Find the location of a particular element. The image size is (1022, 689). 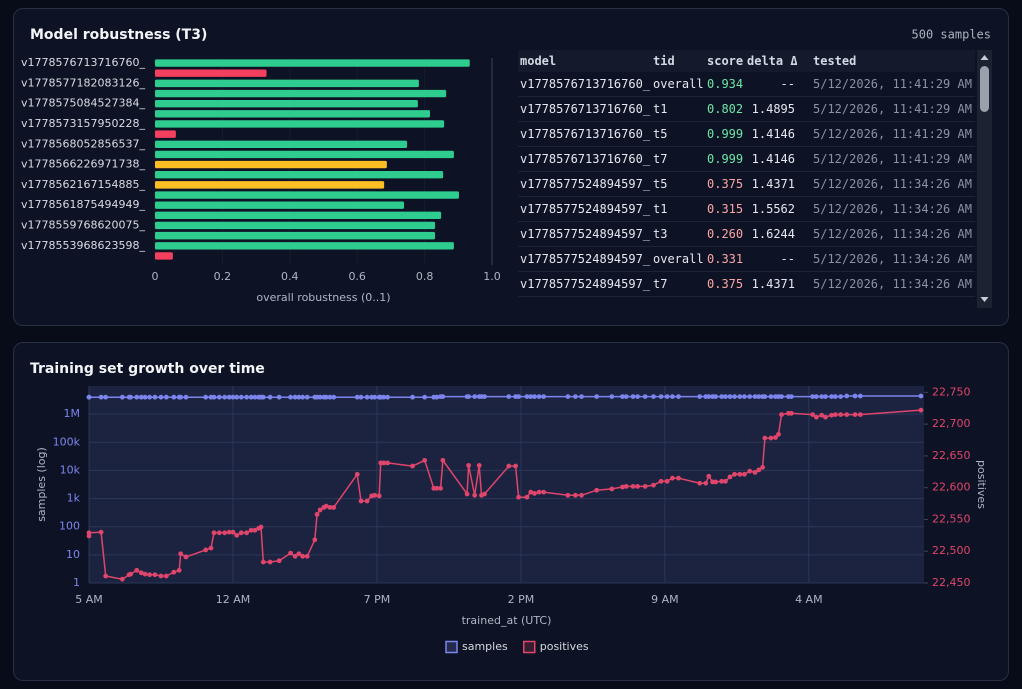

column-header: tested is located at coordinates (886, 61).